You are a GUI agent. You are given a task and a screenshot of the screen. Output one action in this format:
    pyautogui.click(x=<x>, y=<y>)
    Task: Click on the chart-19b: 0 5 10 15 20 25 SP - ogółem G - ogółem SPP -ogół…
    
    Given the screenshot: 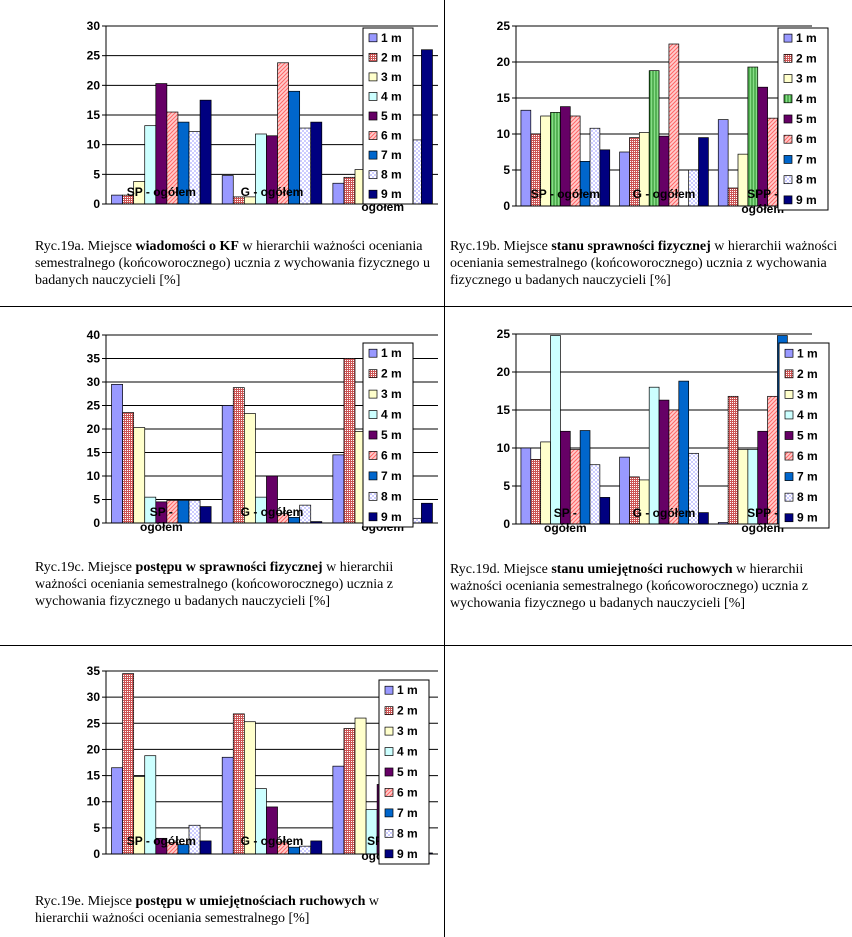 What is the action you would take?
    pyautogui.click(x=663, y=117)
    